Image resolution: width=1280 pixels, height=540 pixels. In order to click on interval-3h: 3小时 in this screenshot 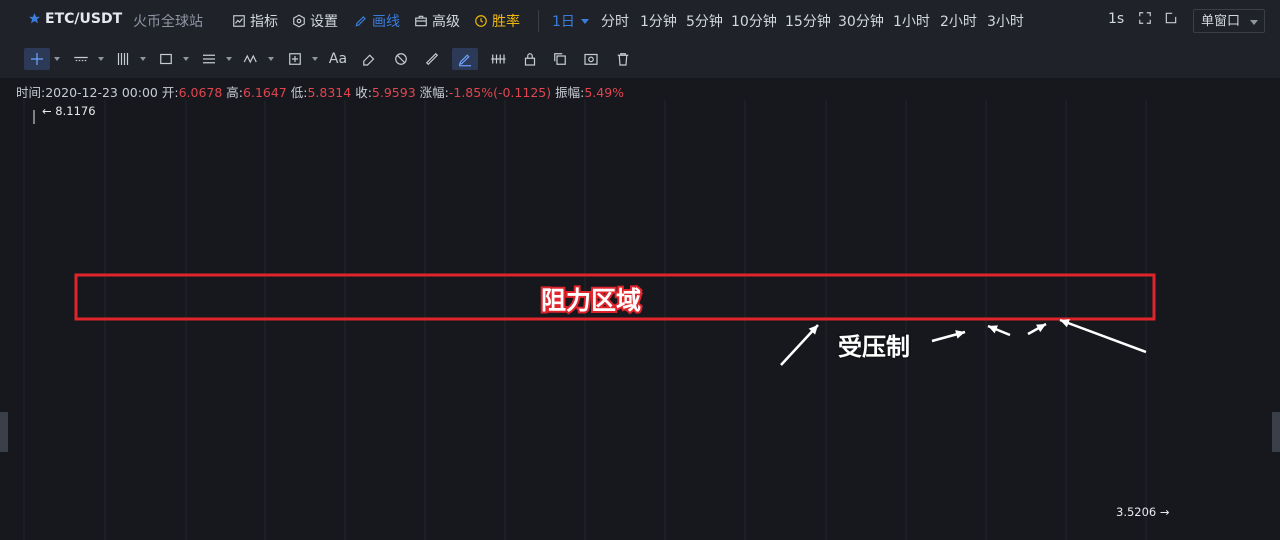, I will do `click(1005, 21)`.